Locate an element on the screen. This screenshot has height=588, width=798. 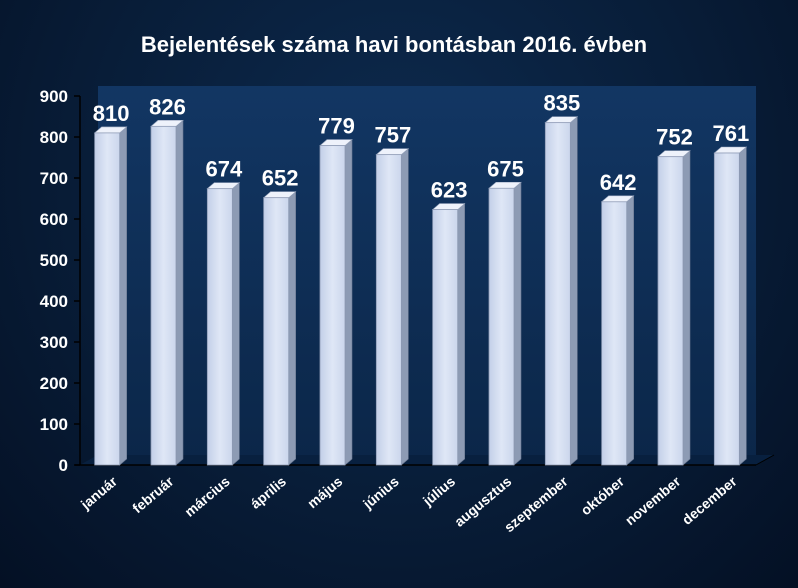
bar-value-label: 810 is located at coordinates (111, 113).